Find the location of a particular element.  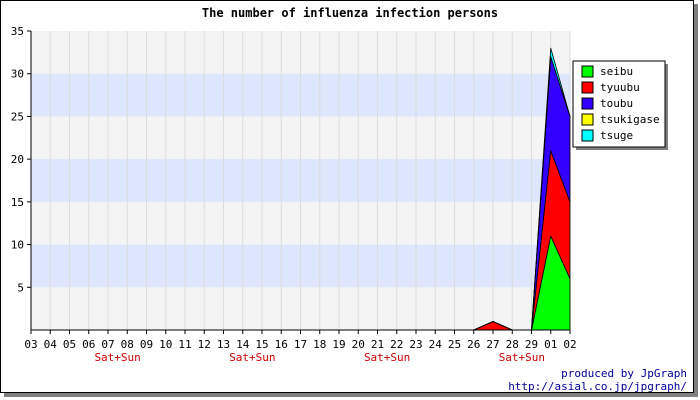

weekend-markers: Sat+Sun Sat+Sun Sat+Sun Sat+Sun is located at coordinates (319, 357).